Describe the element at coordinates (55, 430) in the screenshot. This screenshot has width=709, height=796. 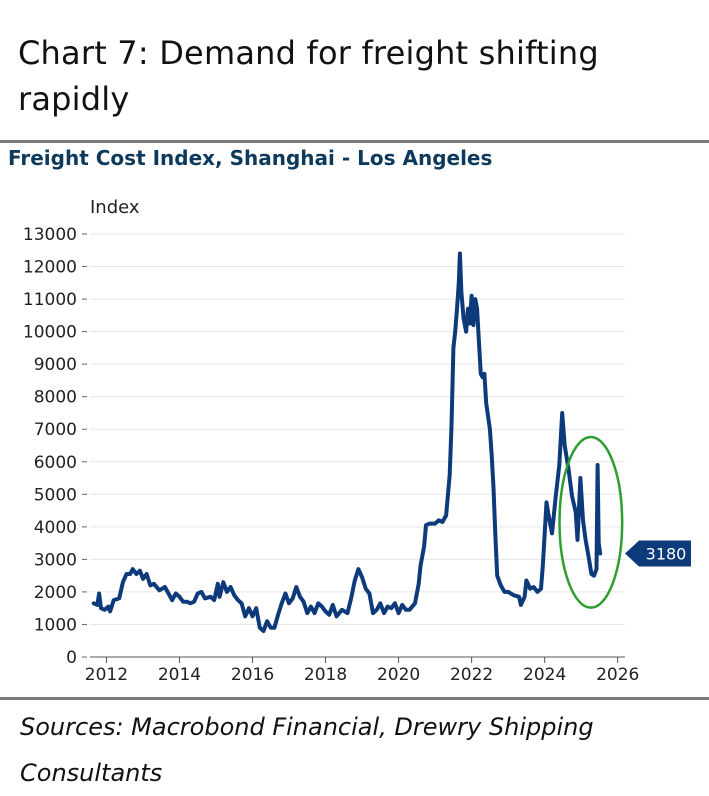
I see `y-tick-label: 7000` at that location.